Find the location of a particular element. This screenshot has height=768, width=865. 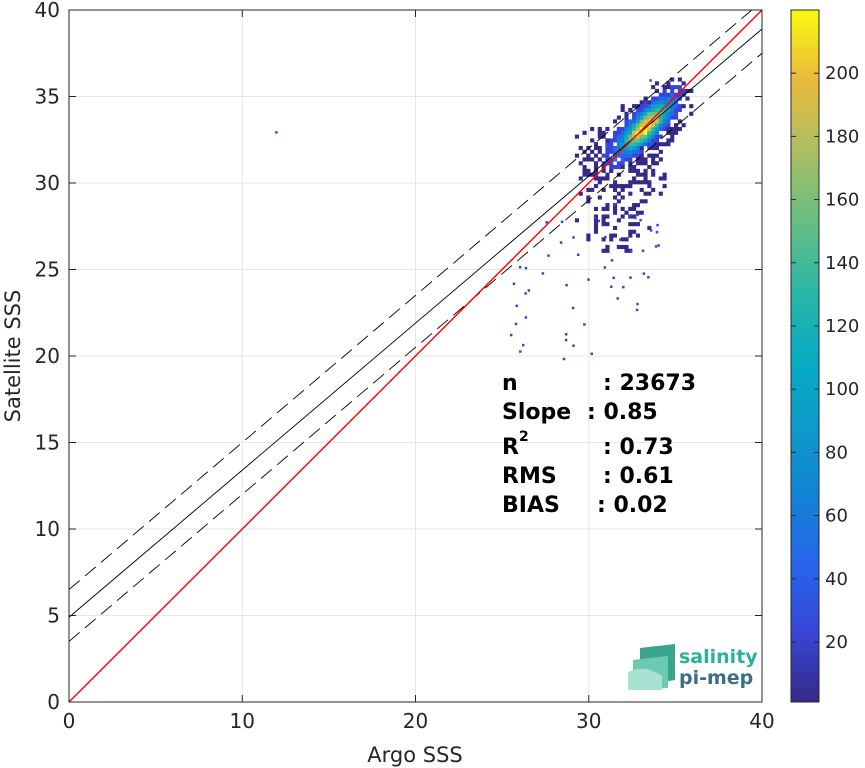

stat-n-value: : 23673 is located at coordinates (649, 383).